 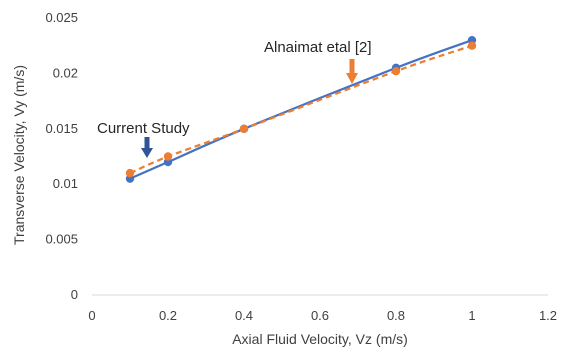 I want to click on x-tick-label: 0.8, so click(x=396, y=315).